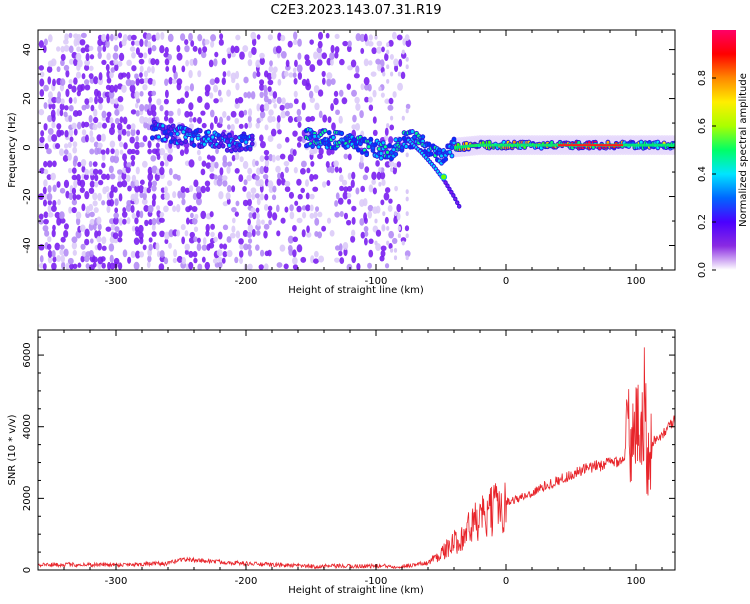 This screenshot has width=750, height=604. What do you see at coordinates (27, 147) in the screenshot?
I see `spectrogram-y-tick-label: 0` at bounding box center [27, 147].